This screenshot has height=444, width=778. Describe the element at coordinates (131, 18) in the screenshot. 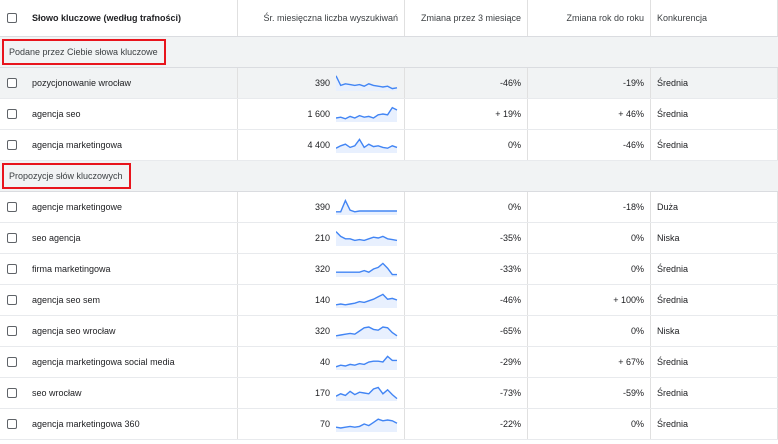

I see `header-keyword: Słowo kluczowe (według trafności)` at that location.